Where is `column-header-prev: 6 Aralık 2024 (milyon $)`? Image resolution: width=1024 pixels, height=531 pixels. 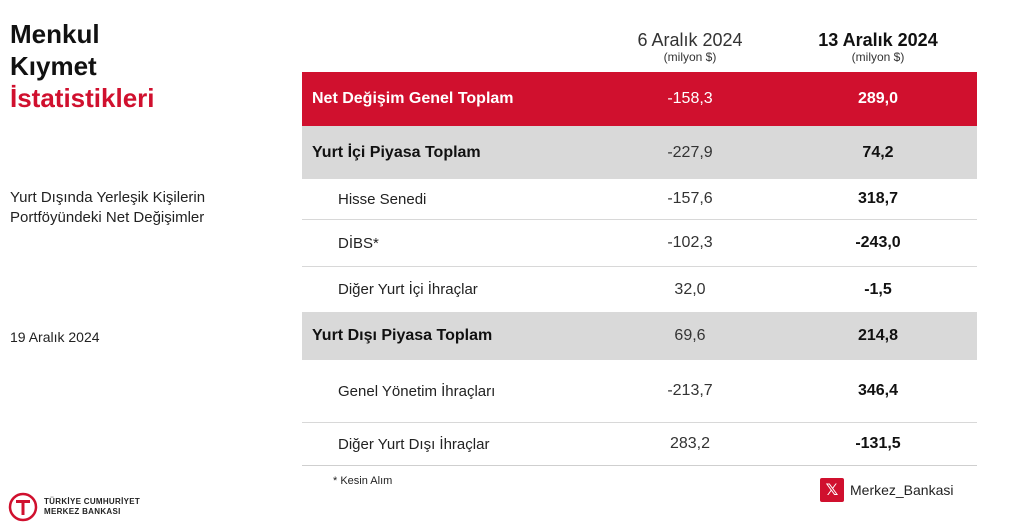 column-header-prev: 6 Aralık 2024 (milyon $) is located at coordinates (690, 47).